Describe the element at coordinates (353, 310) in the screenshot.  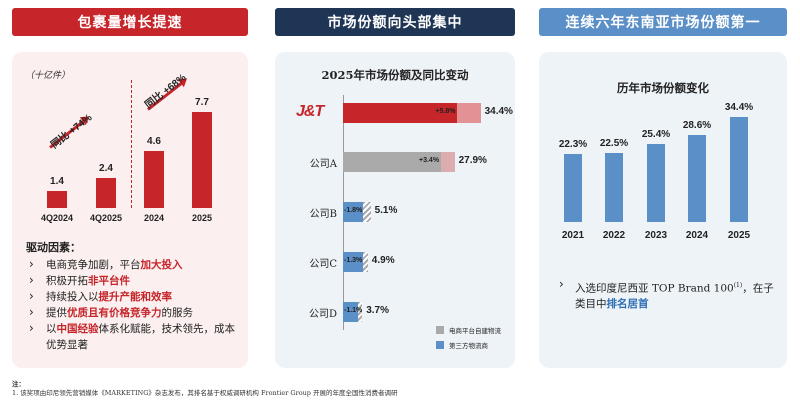
I see `share-change-label: -1.1%` at that location.